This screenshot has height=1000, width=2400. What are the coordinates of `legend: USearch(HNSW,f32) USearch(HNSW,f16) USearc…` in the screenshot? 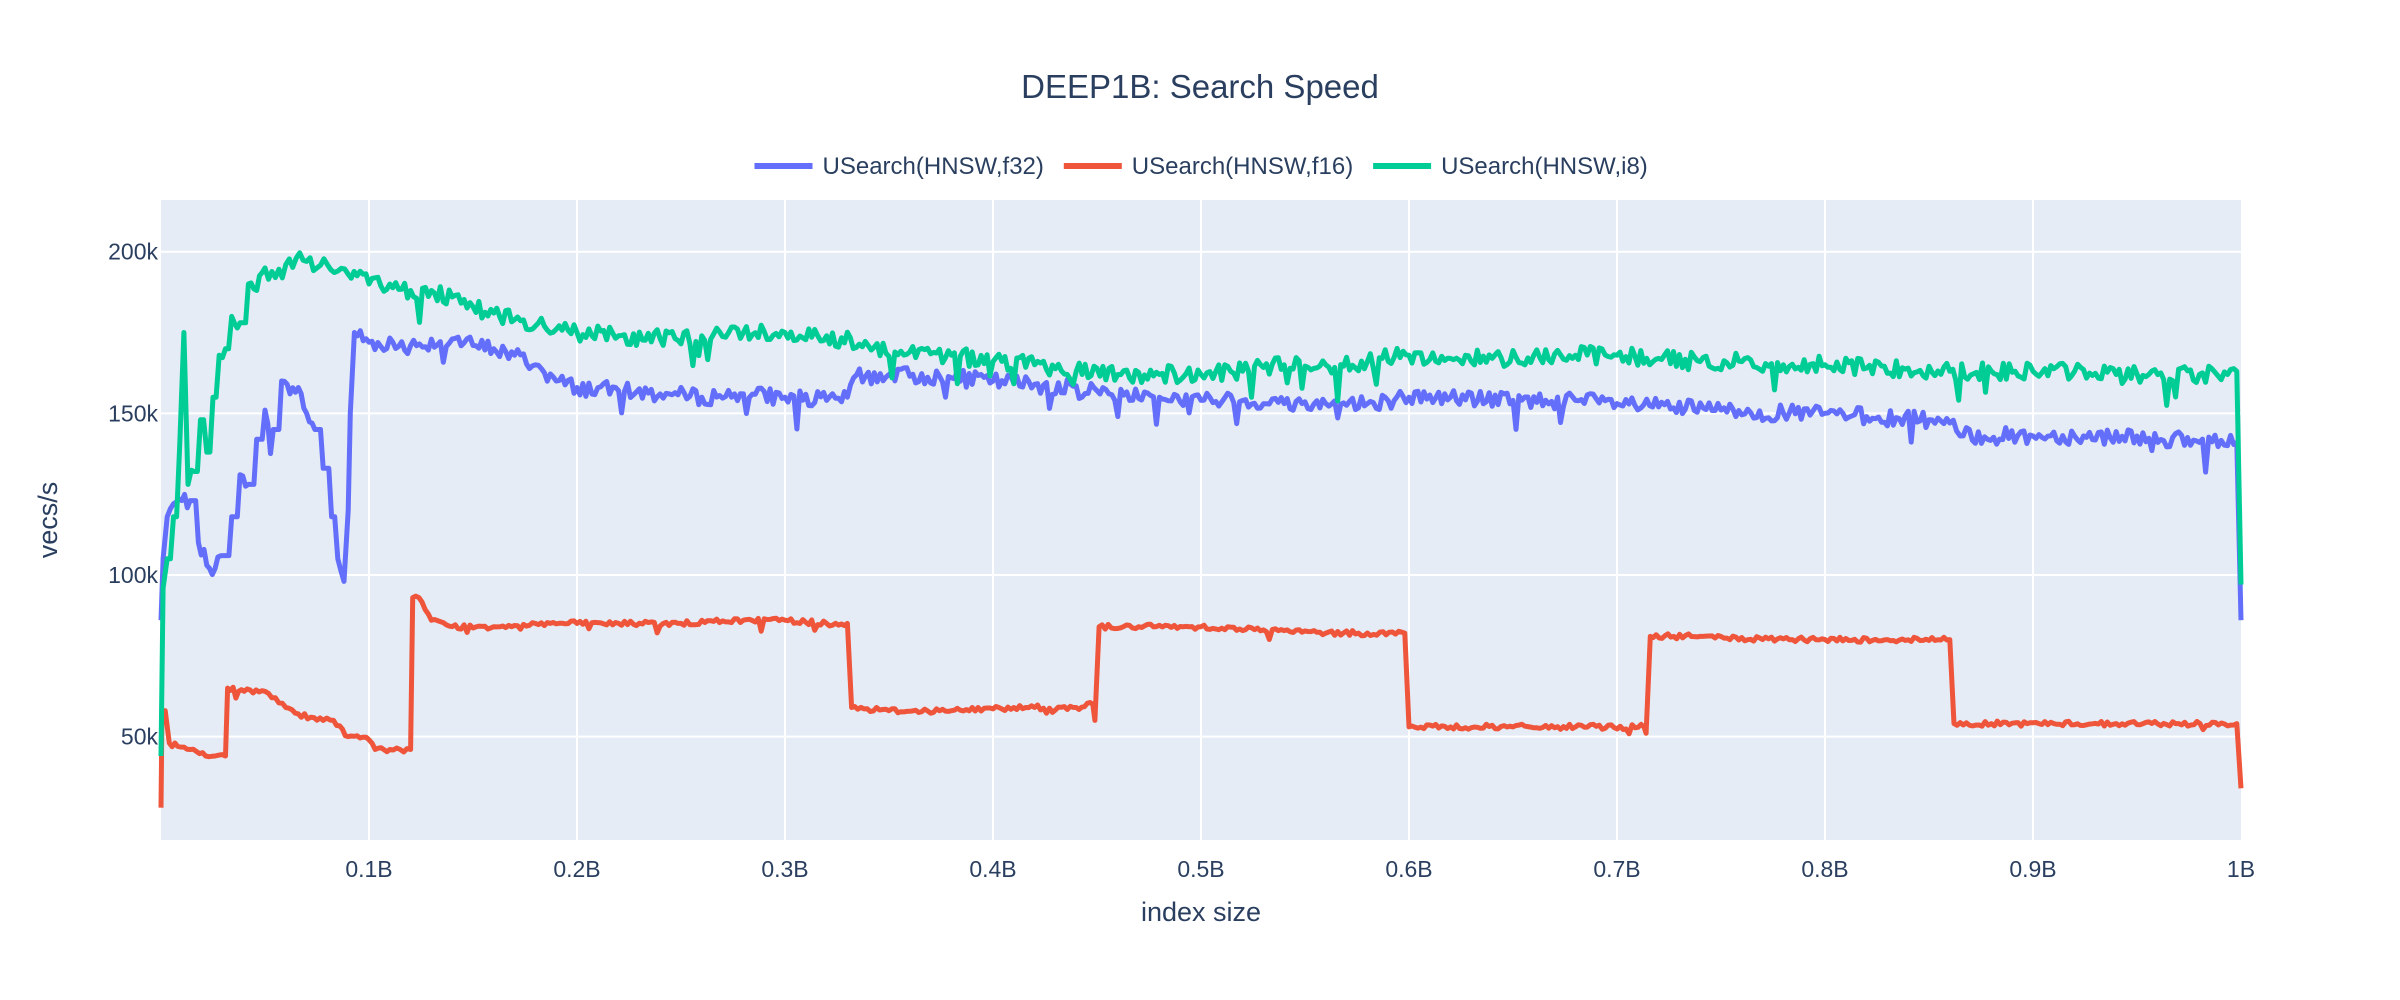 It's located at (1201, 166).